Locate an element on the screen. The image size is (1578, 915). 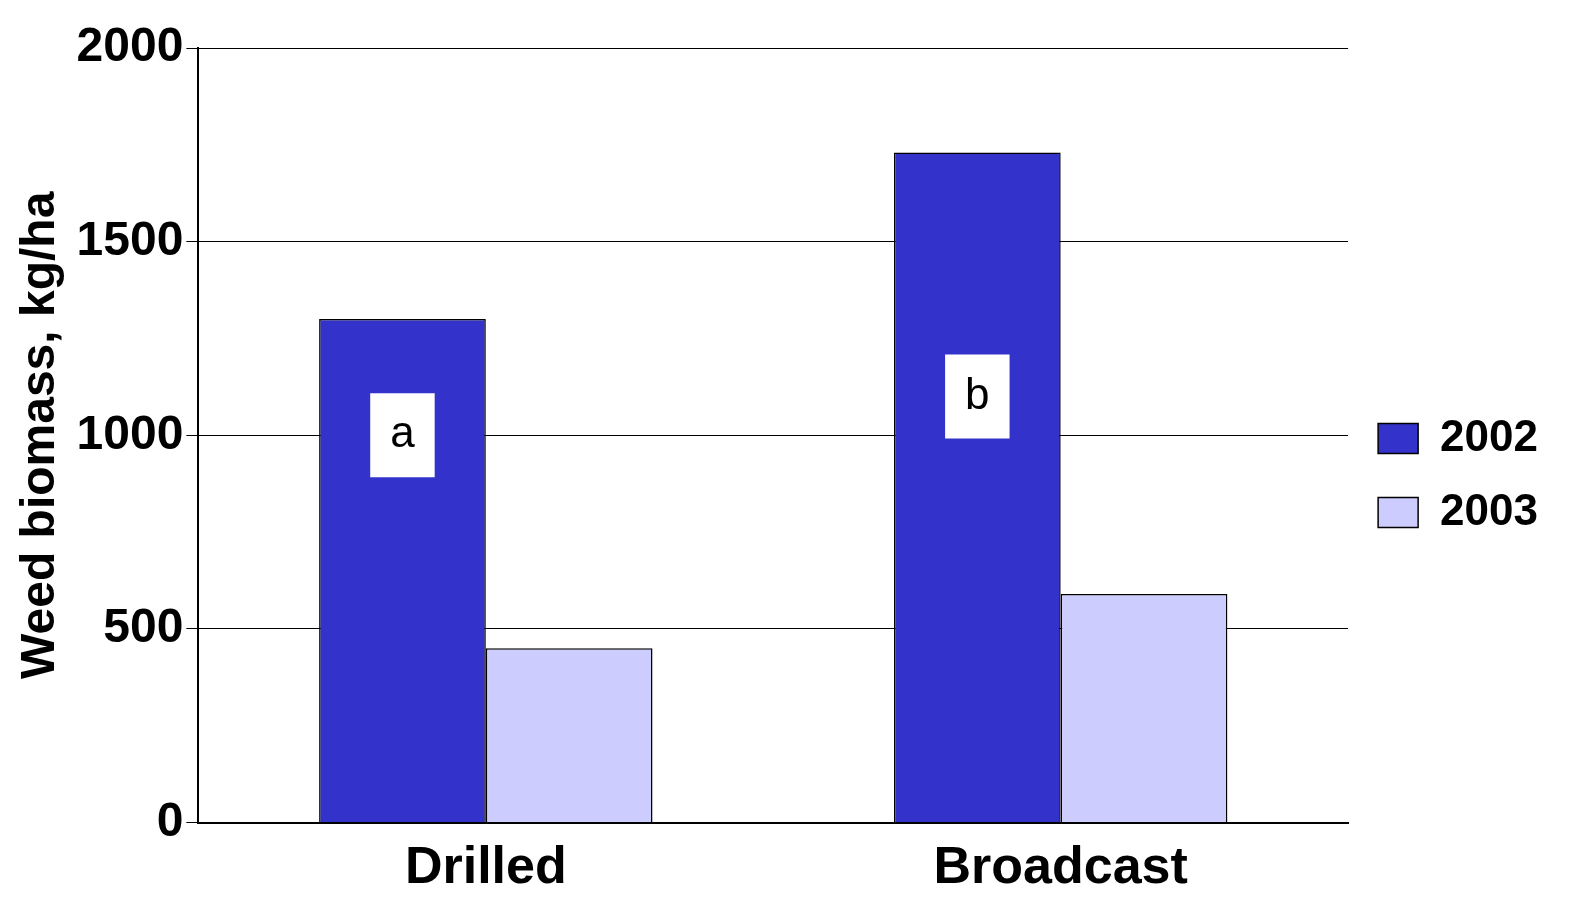
x-tick-label: Drilled is located at coordinates (485, 865).